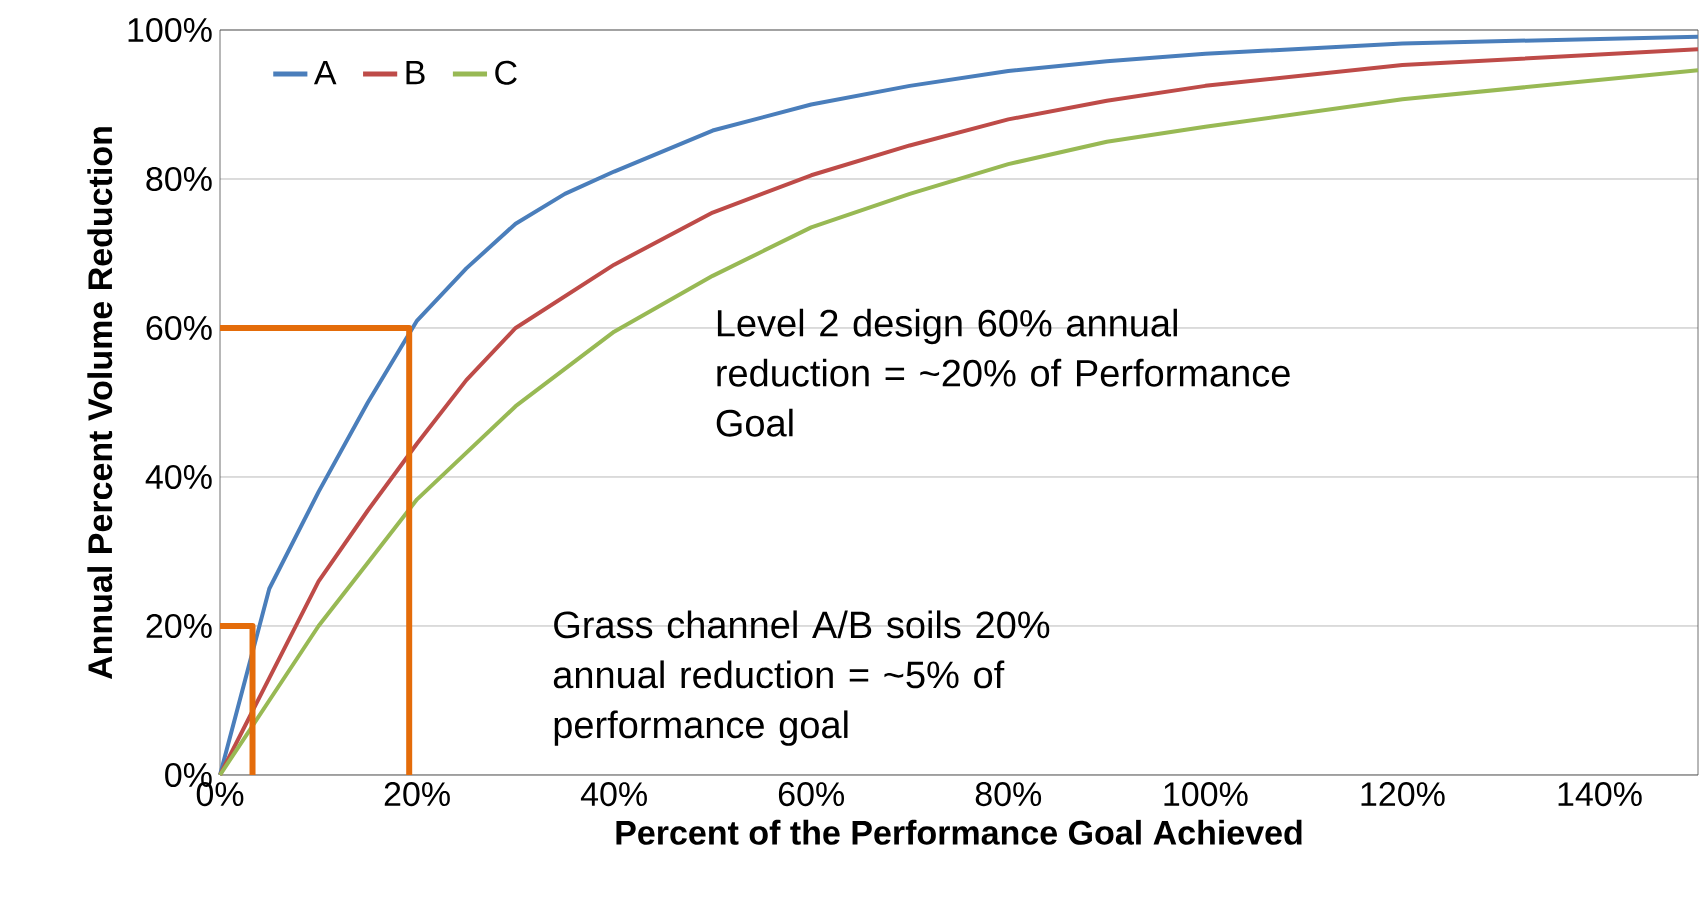 This screenshot has width=1701, height=924. I want to click on y-axis-title: Annual Percent Volume Reduction, so click(100, 403).